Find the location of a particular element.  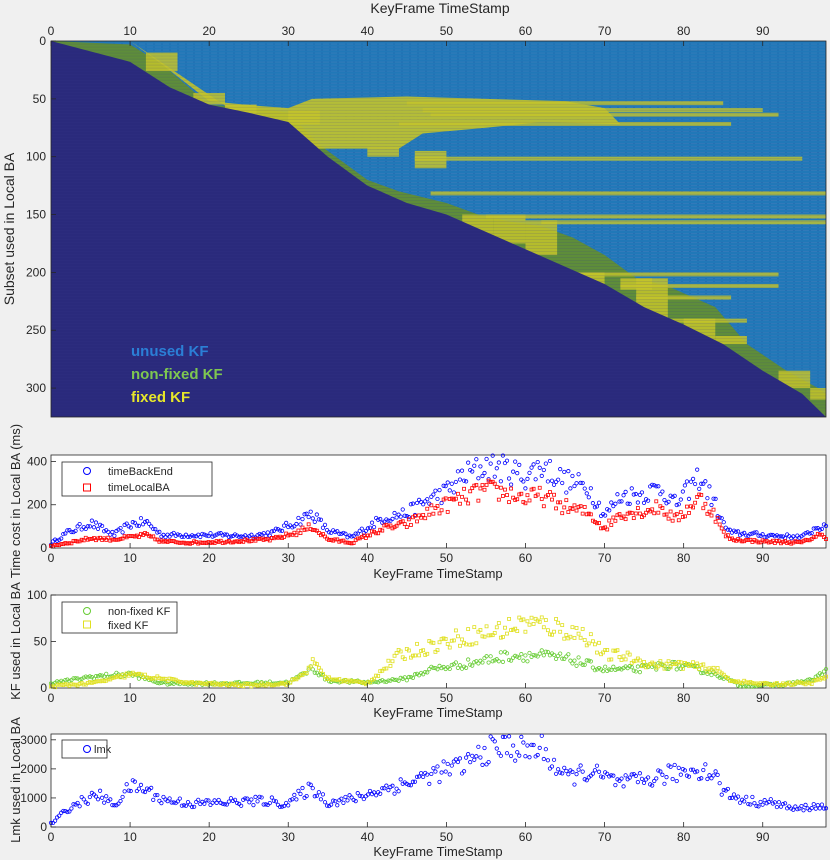

x-tick-label: 20 is located at coordinates (209, 558).